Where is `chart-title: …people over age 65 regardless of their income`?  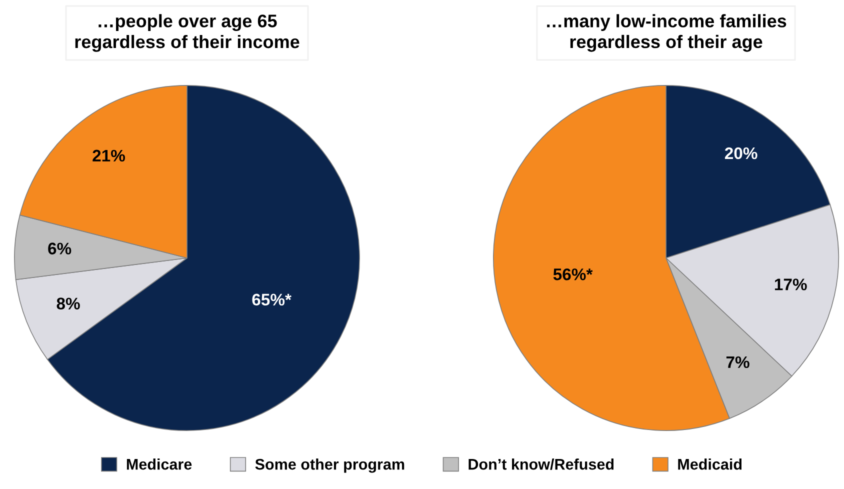
chart-title: …people over age 65 regardless of their income is located at coordinates (187, 33).